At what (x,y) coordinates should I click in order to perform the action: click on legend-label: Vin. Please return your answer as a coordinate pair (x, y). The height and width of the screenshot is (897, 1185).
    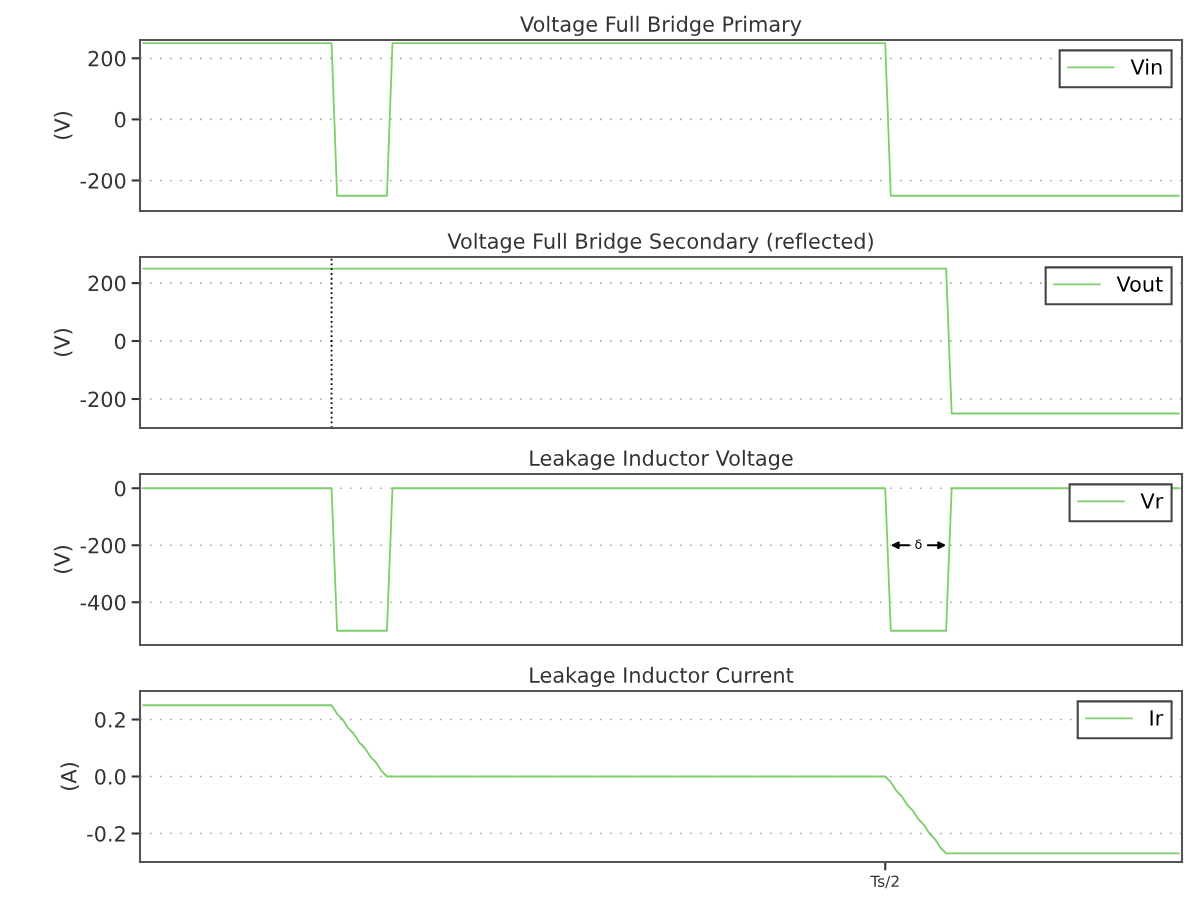
    Looking at the image, I should click on (1146, 66).